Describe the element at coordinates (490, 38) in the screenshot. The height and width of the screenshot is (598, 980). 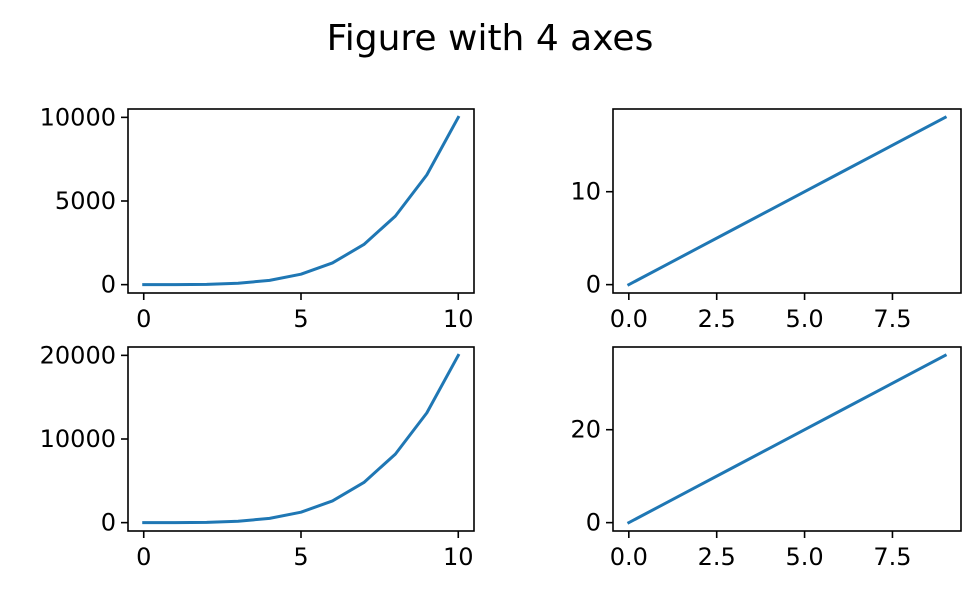
I see `figure-title: Figure with 4 axes` at that location.